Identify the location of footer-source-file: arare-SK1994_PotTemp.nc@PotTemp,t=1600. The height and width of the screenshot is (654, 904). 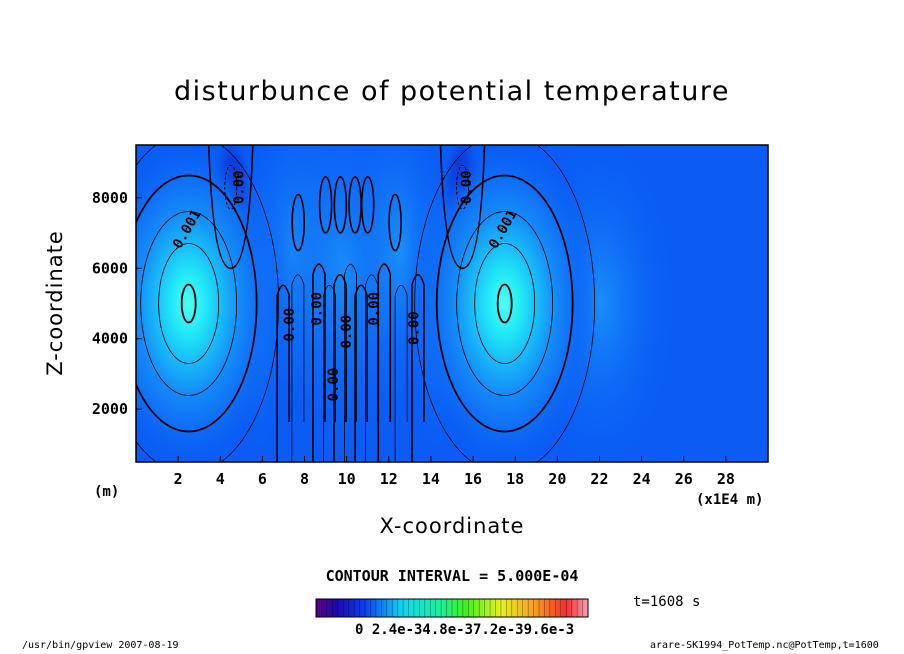
(764, 645).